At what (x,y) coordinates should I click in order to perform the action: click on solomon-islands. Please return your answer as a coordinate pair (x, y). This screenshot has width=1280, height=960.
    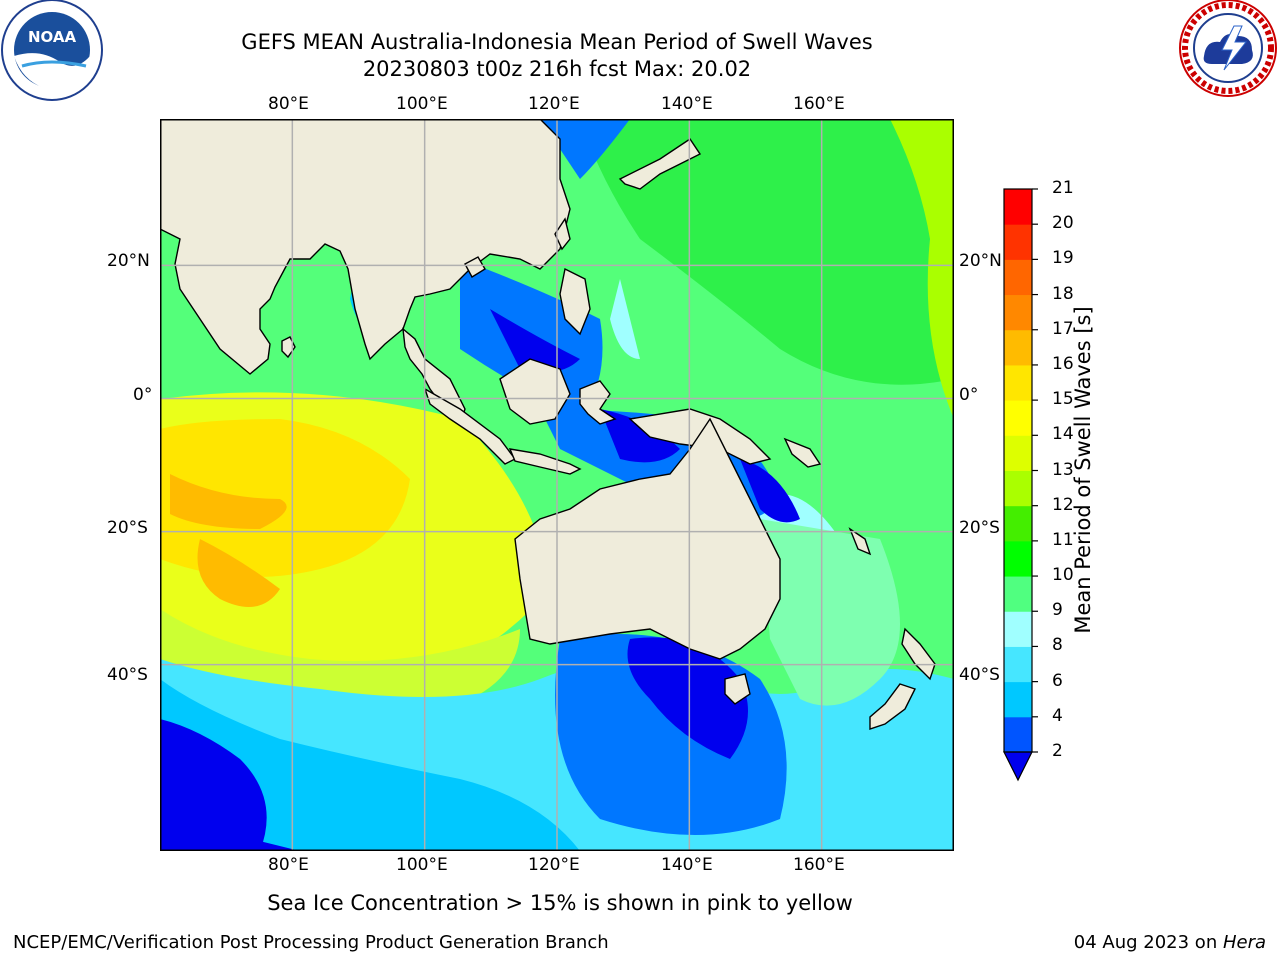
    Looking at the image, I should click on (802, 452).